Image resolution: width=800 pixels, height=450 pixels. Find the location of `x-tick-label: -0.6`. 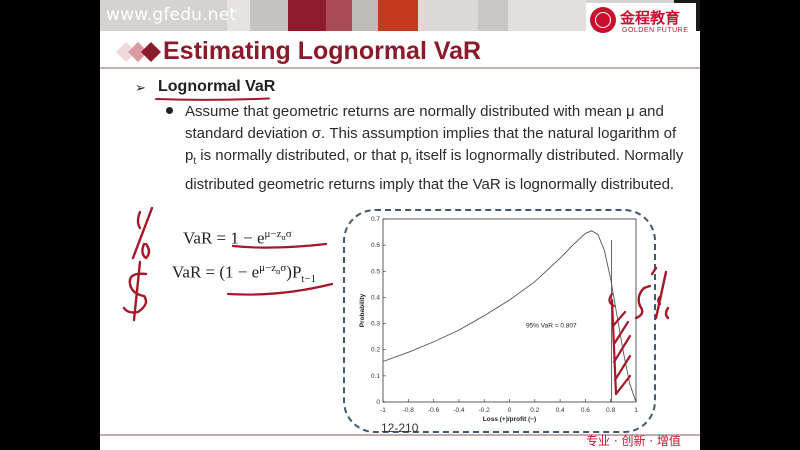

x-tick-label: -0.6 is located at coordinates (434, 410).